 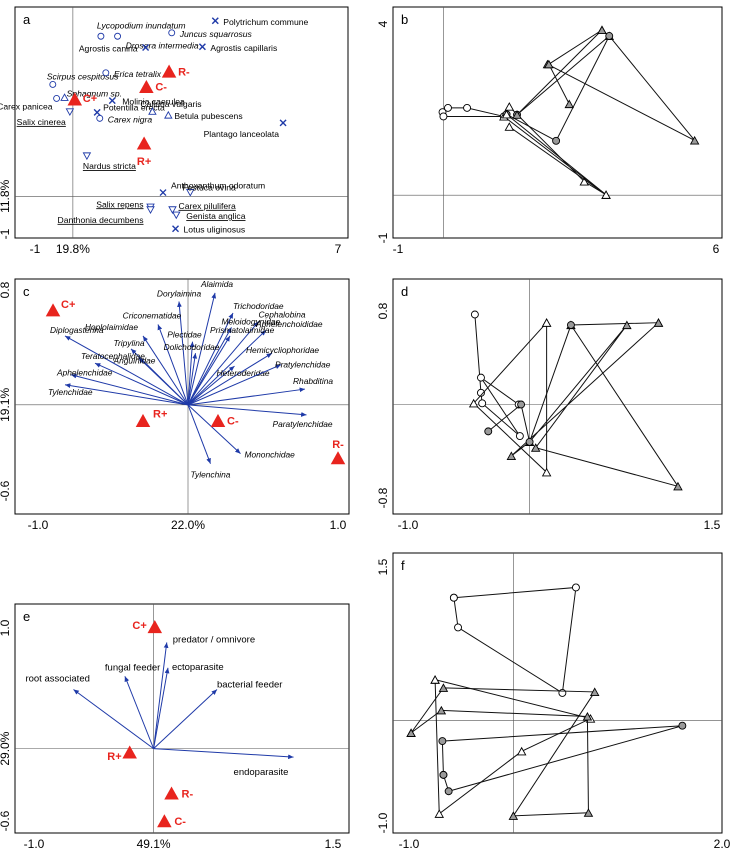 What do you see at coordinates (215, 216) in the screenshot?
I see `species-label: Genista anglica` at bounding box center [215, 216].